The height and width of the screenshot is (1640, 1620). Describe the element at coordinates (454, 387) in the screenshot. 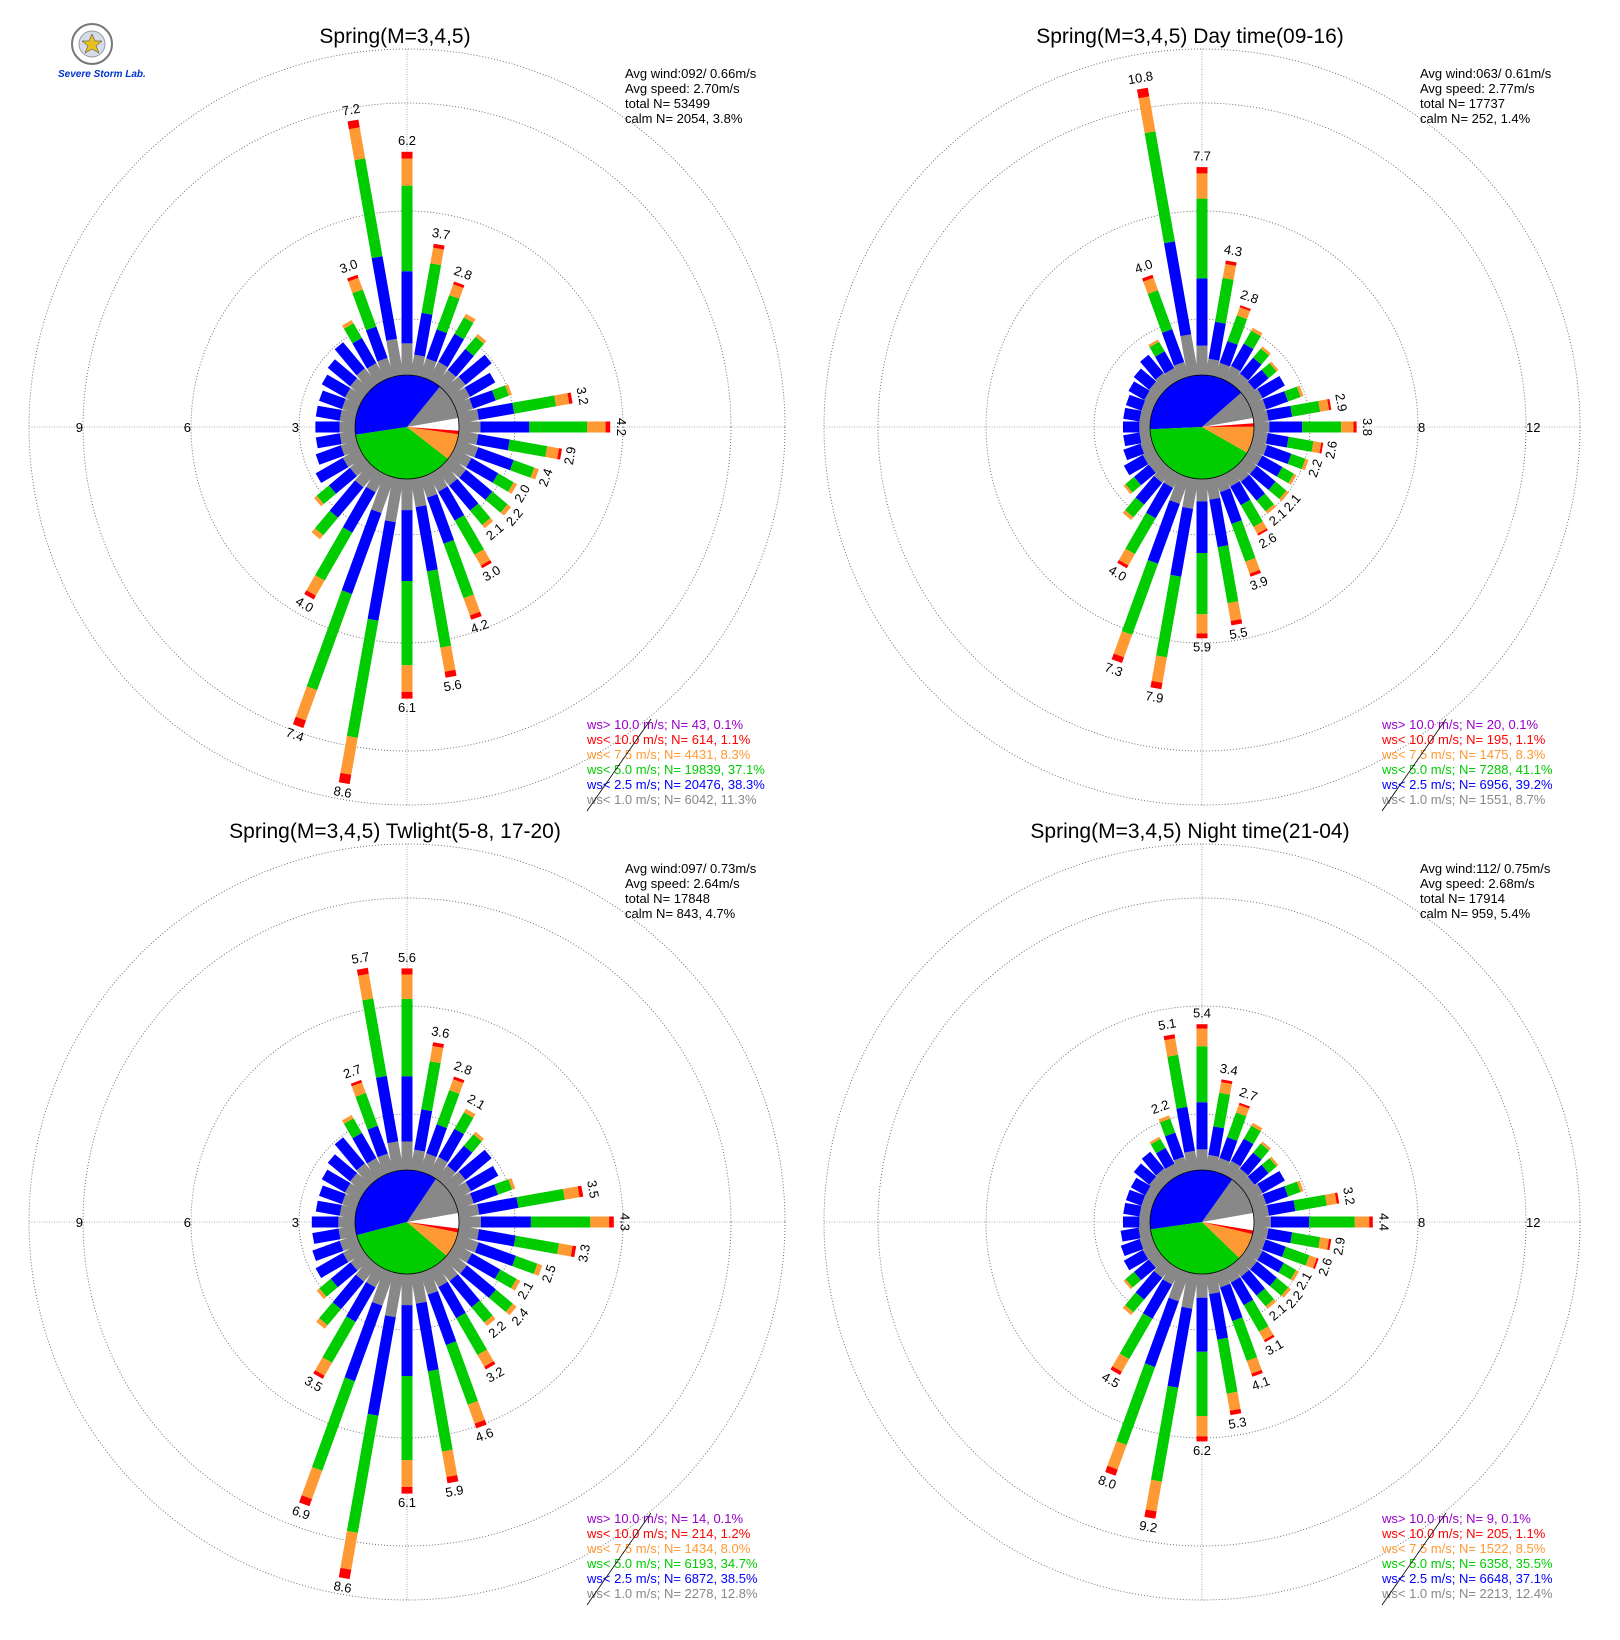

I see `bar-seg-50-lt10c` at that location.